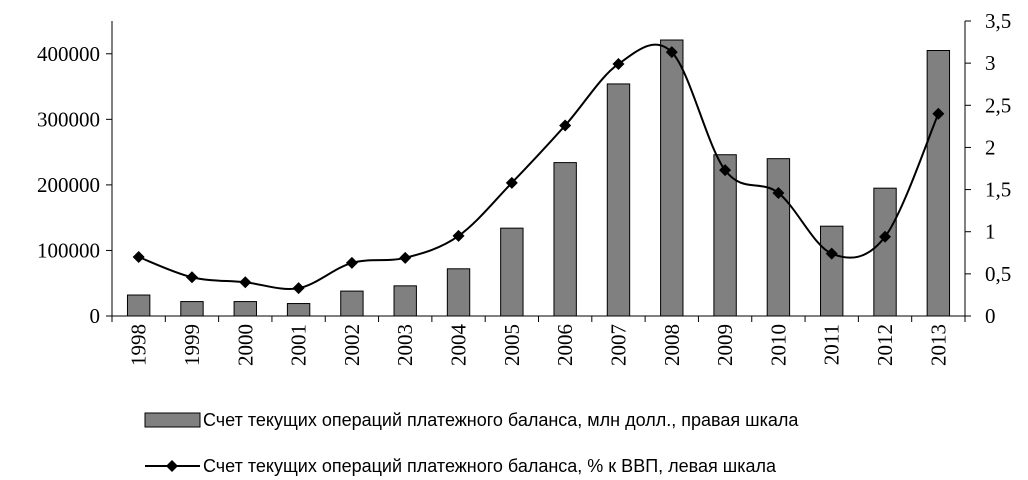 The image size is (1028, 480). Describe the element at coordinates (565, 345) in the screenshot. I see `x-tick-label: 2006` at that location.